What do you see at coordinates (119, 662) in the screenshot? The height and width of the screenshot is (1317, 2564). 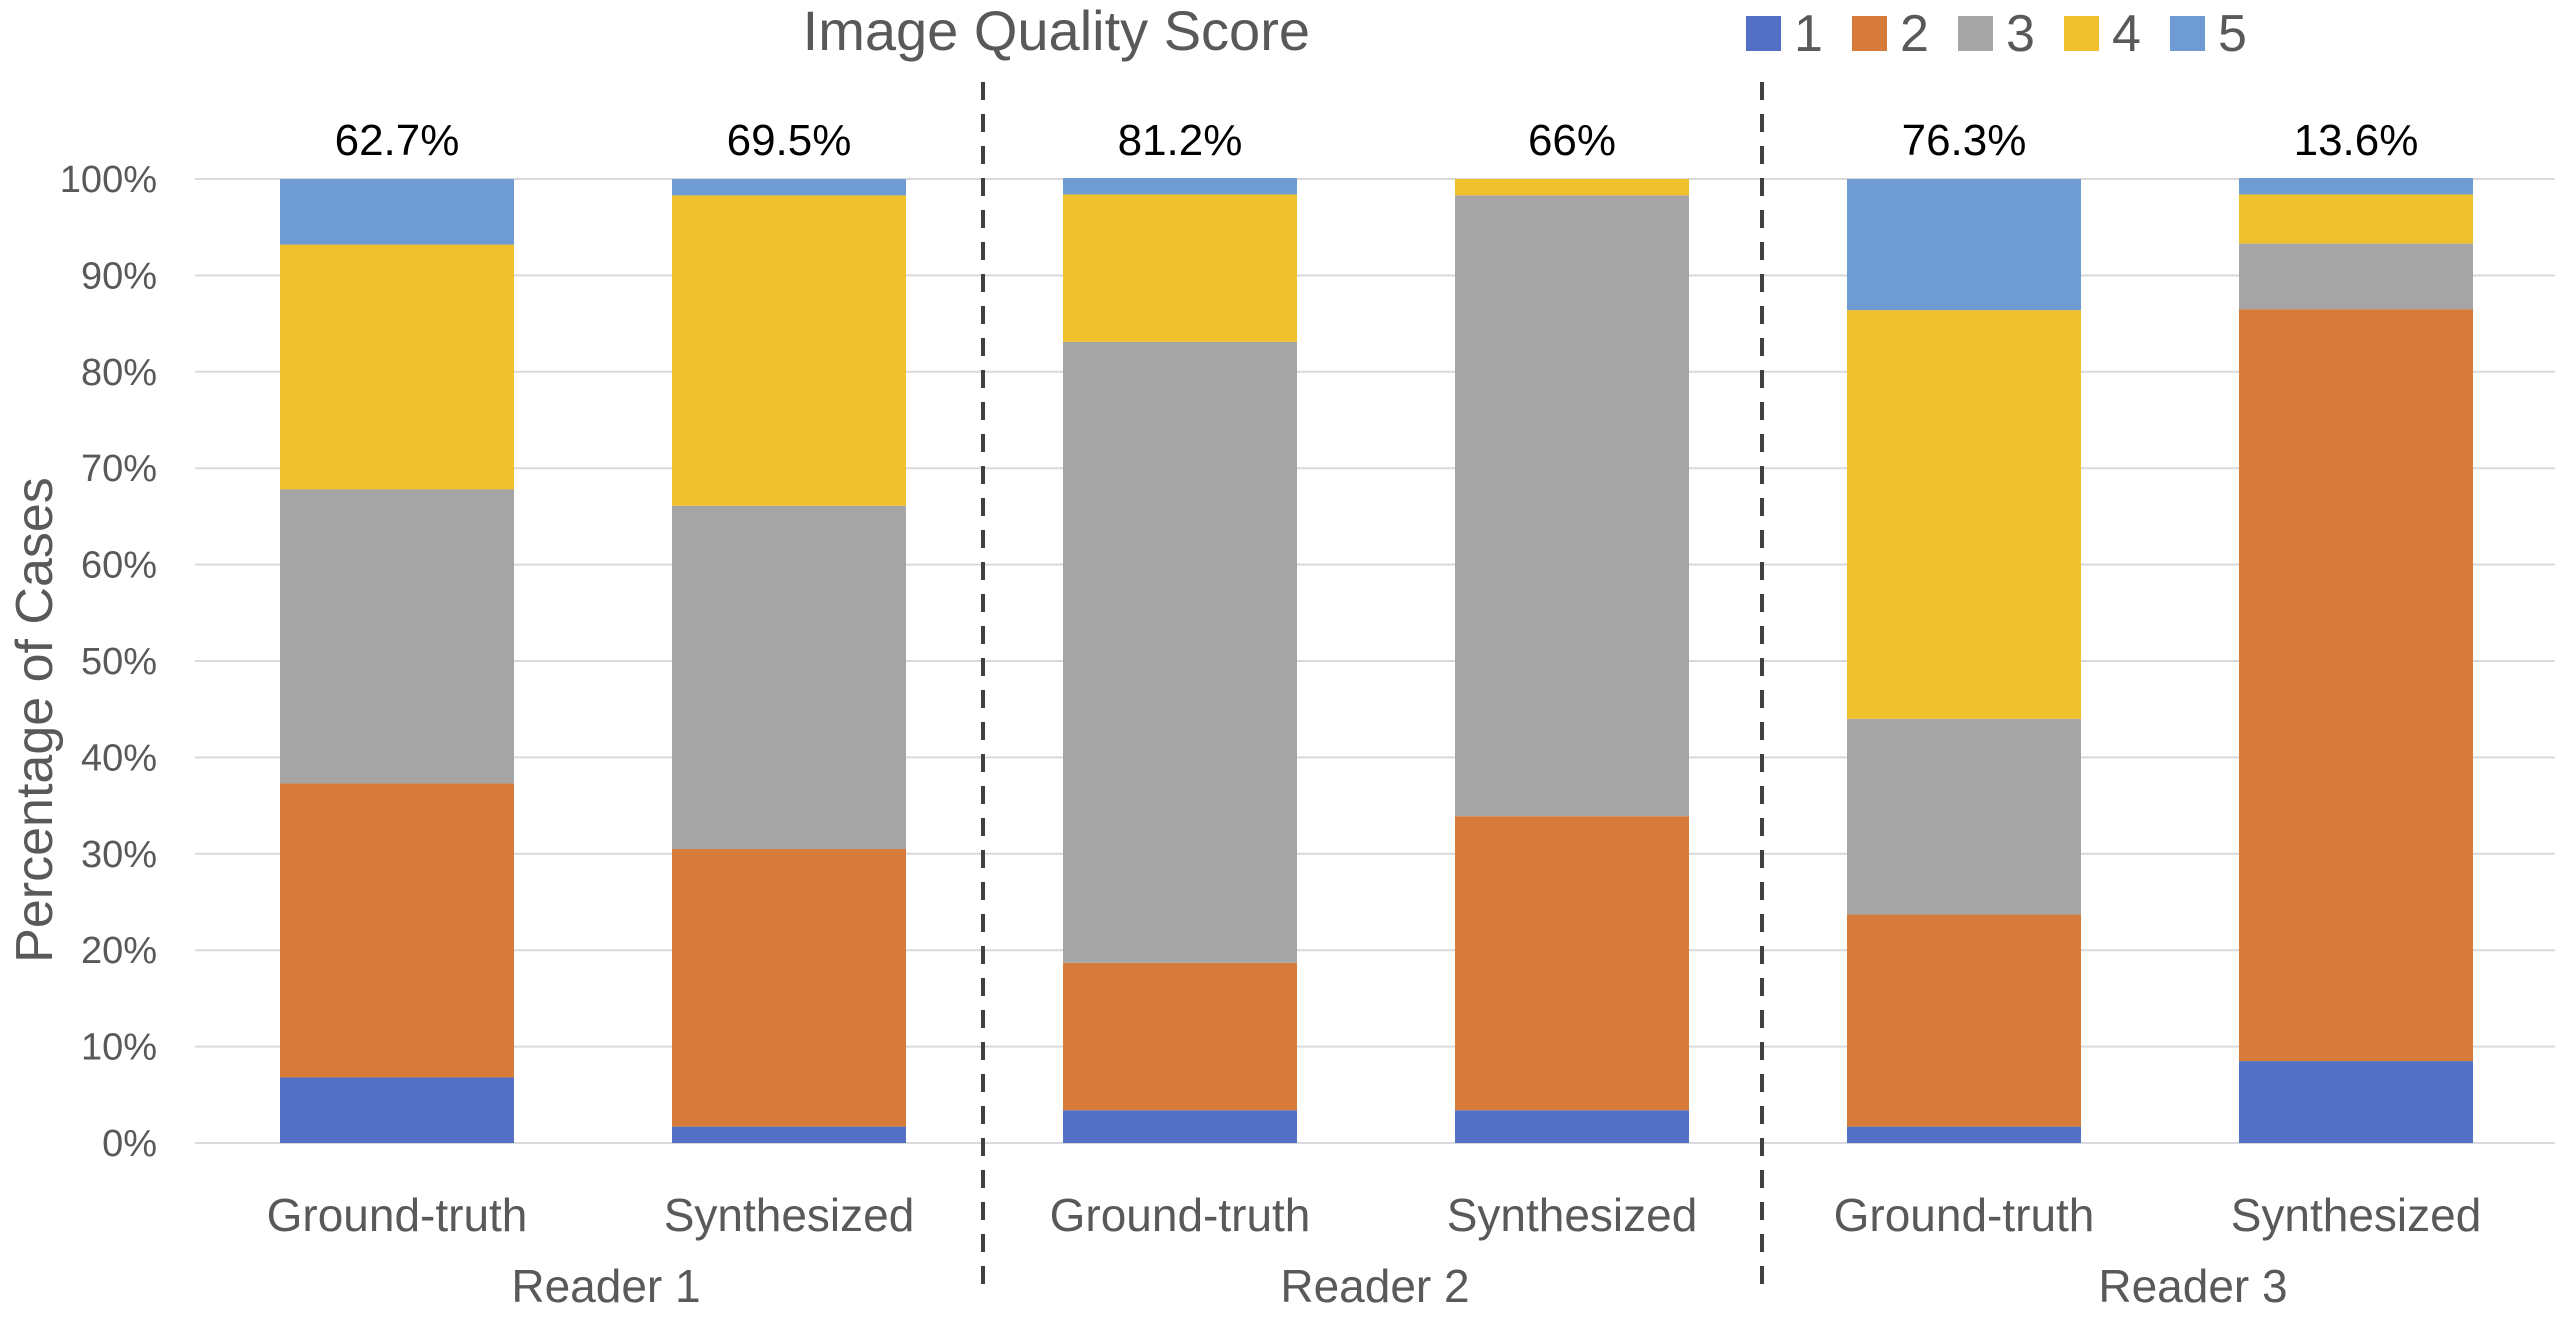 I see `y-tick-label: 50%` at bounding box center [119, 662].